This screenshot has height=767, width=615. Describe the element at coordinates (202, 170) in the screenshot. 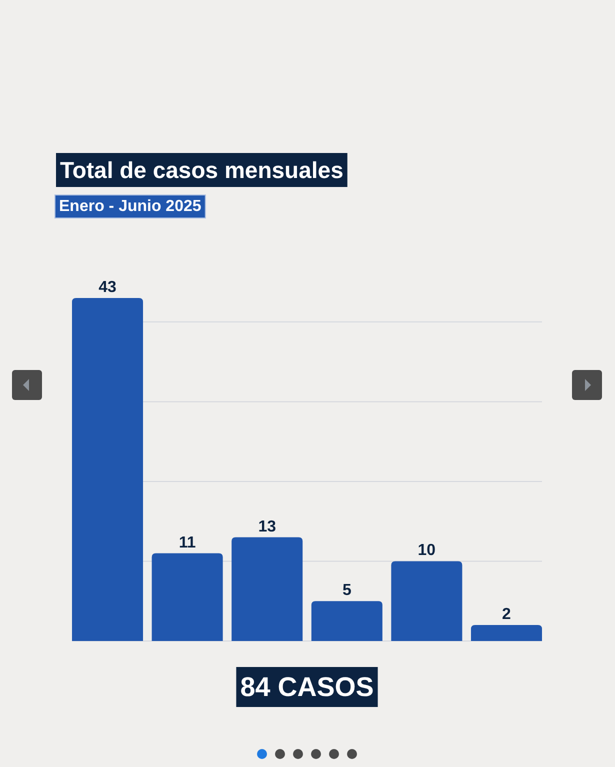

I see `chart-title: Total de casos mensuales` at that location.